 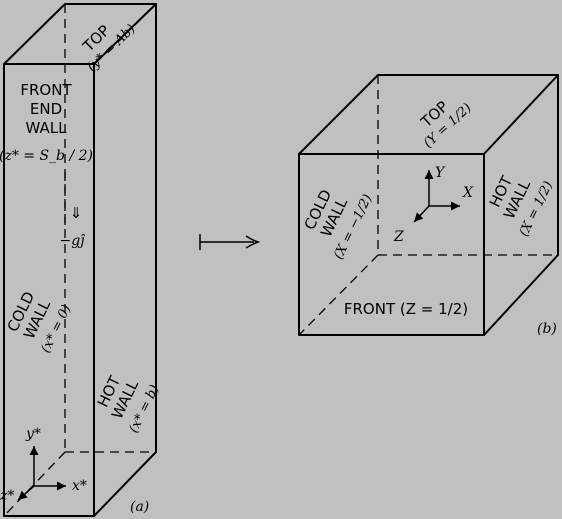 What do you see at coordinates (139, 507) in the screenshot?
I see `panel-label-a: (a)` at bounding box center [139, 507].